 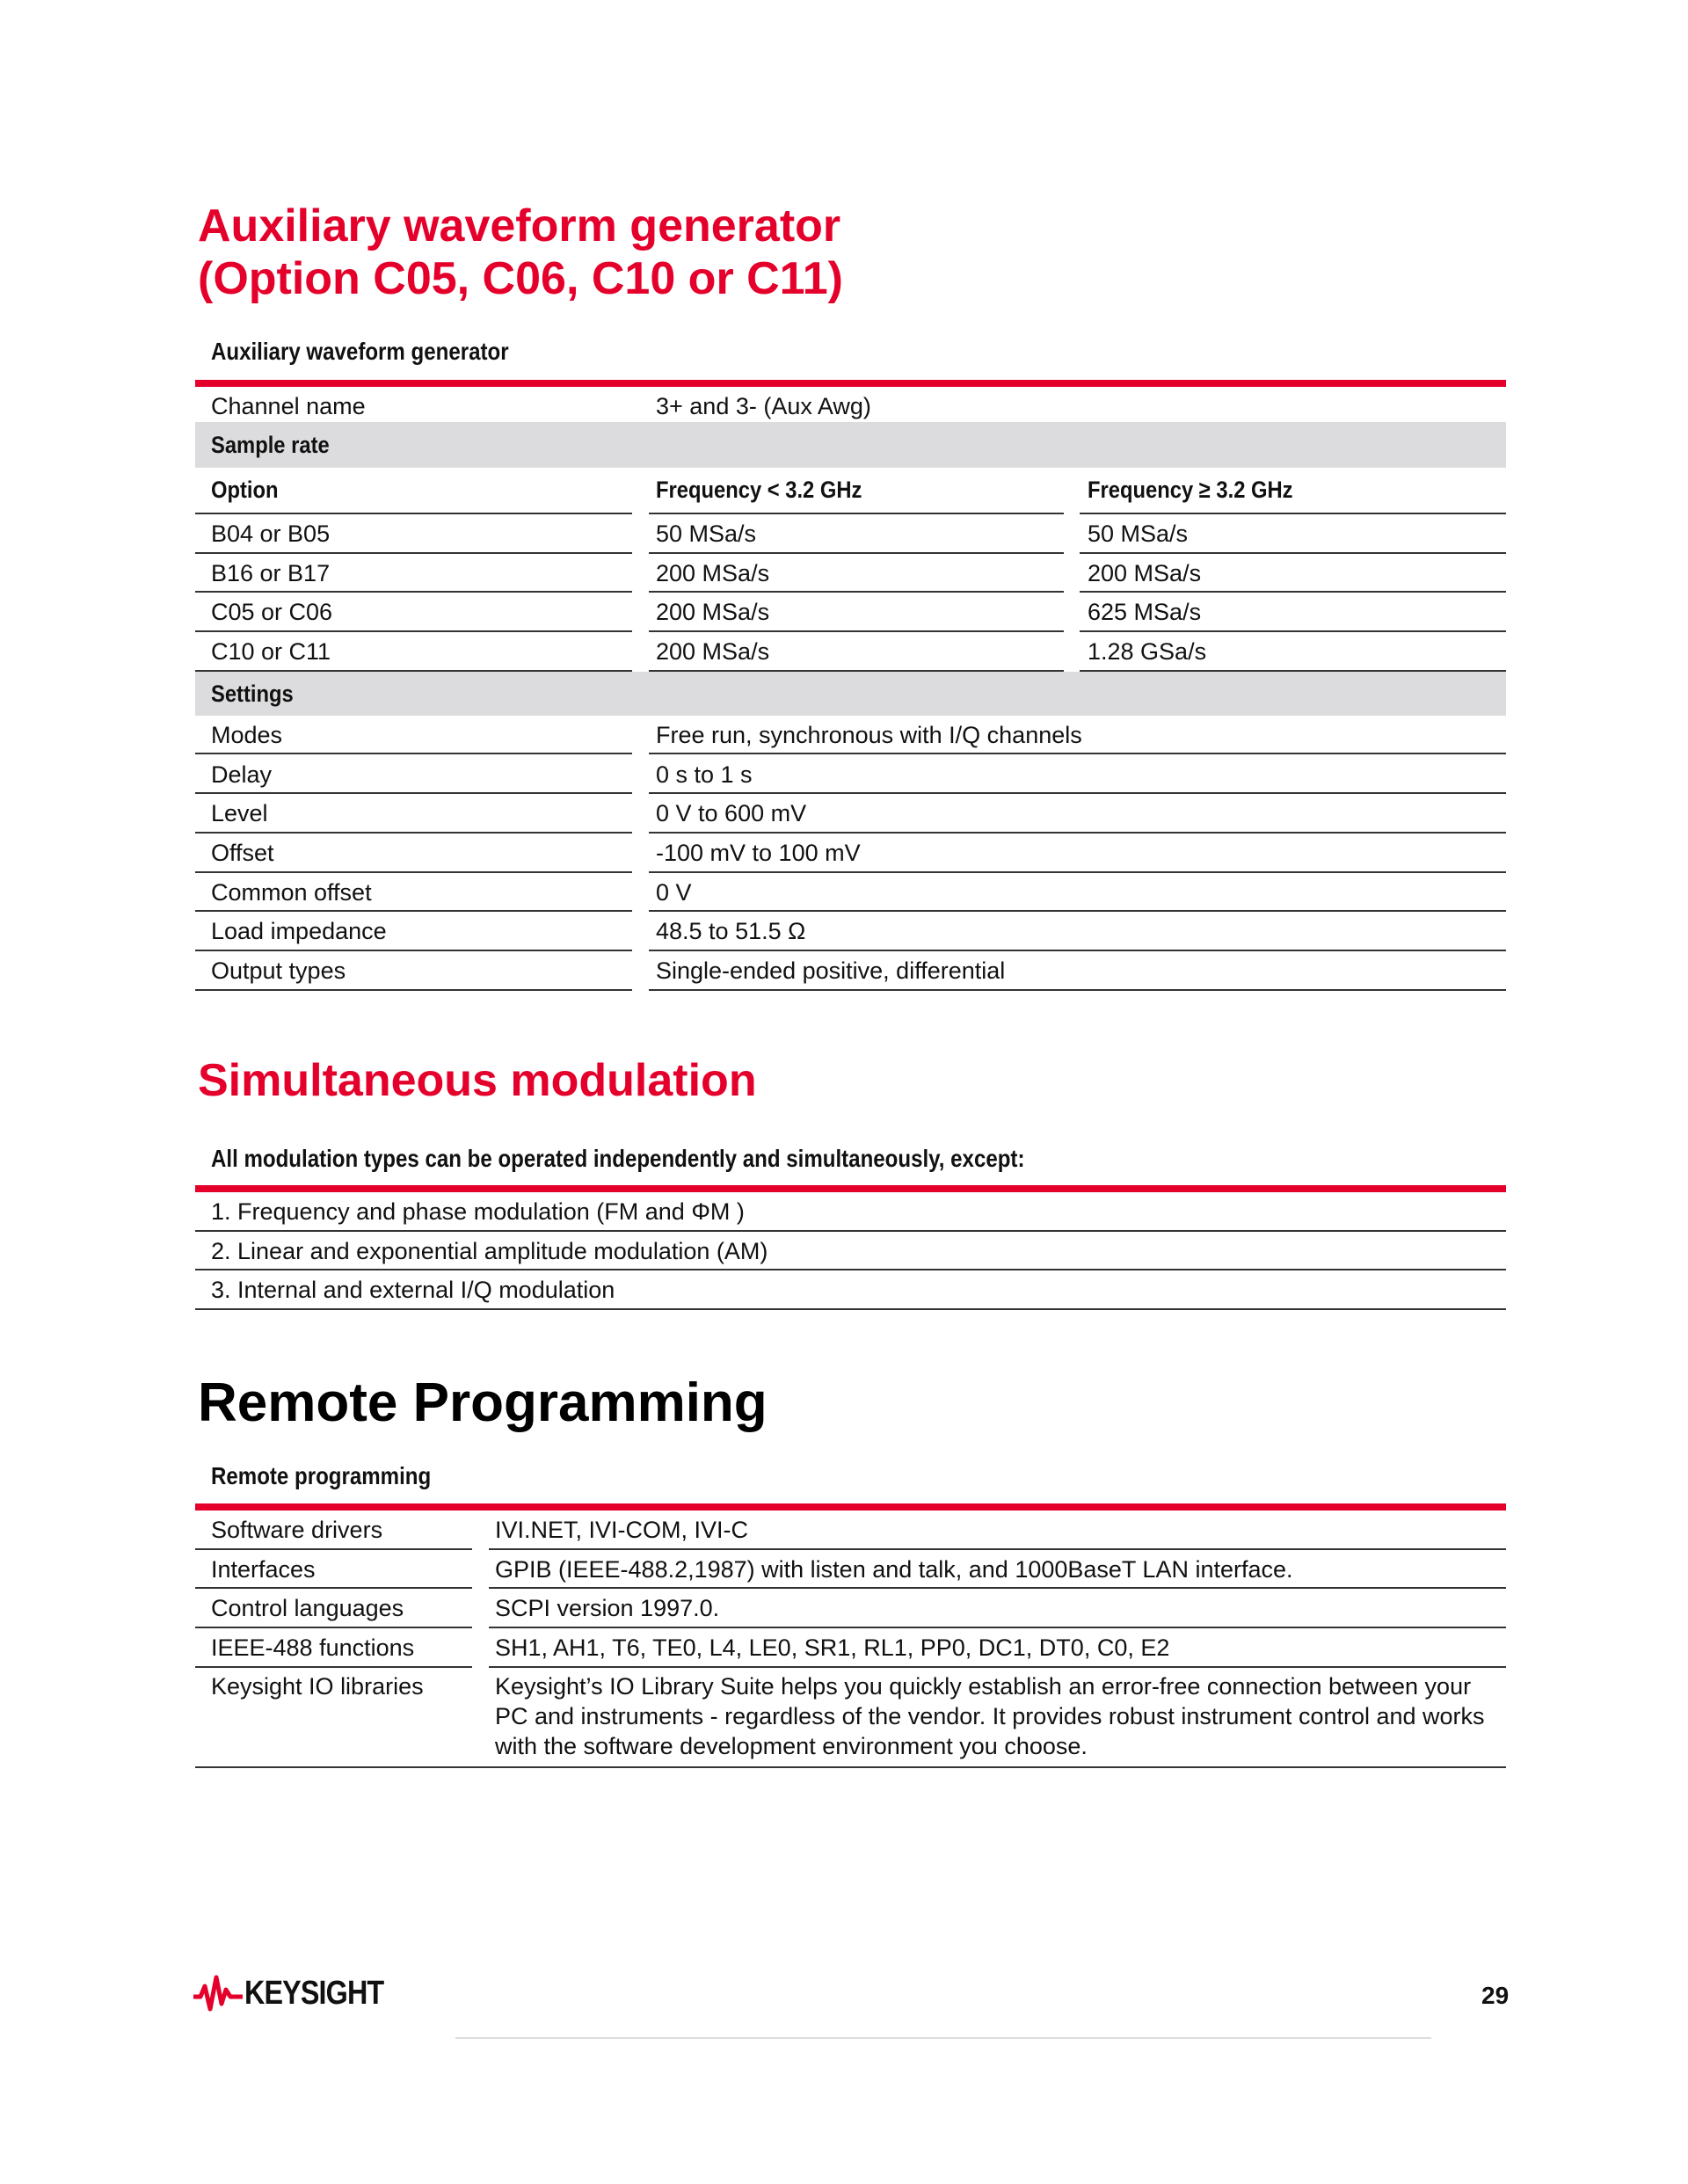 I want to click on table-cell: 48.5 to 51.5 Ω, so click(x=731, y=931).